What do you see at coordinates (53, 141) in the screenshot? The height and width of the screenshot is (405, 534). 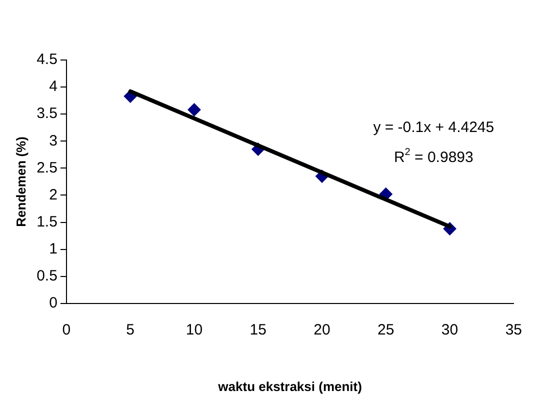 I see `y-tick-label: 3` at bounding box center [53, 141].